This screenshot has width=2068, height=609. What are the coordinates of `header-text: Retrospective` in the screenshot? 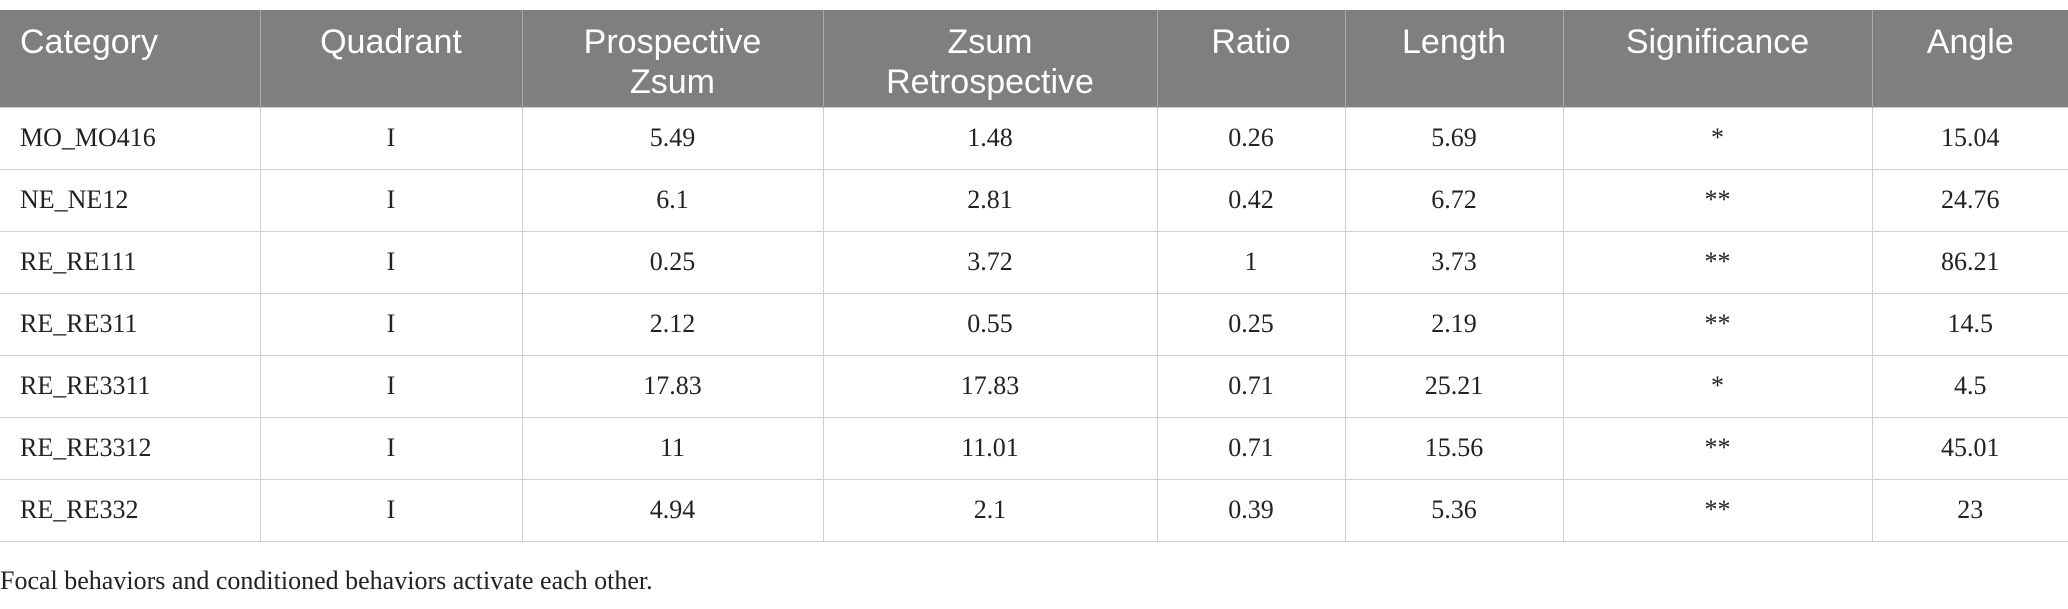 It's located at (990, 82).